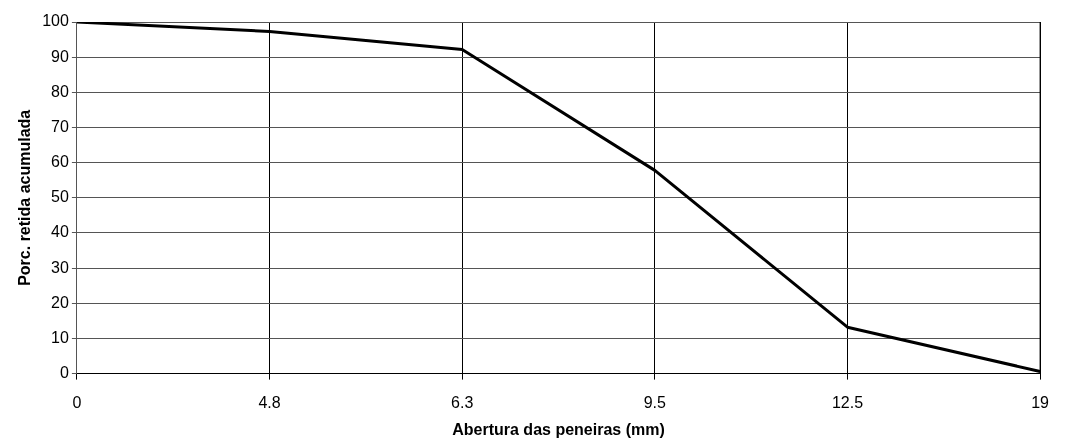 Image resolution: width=1071 pixels, height=448 pixels. Describe the element at coordinates (60, 56) in the screenshot. I see `y-tick-label: 90` at that location.